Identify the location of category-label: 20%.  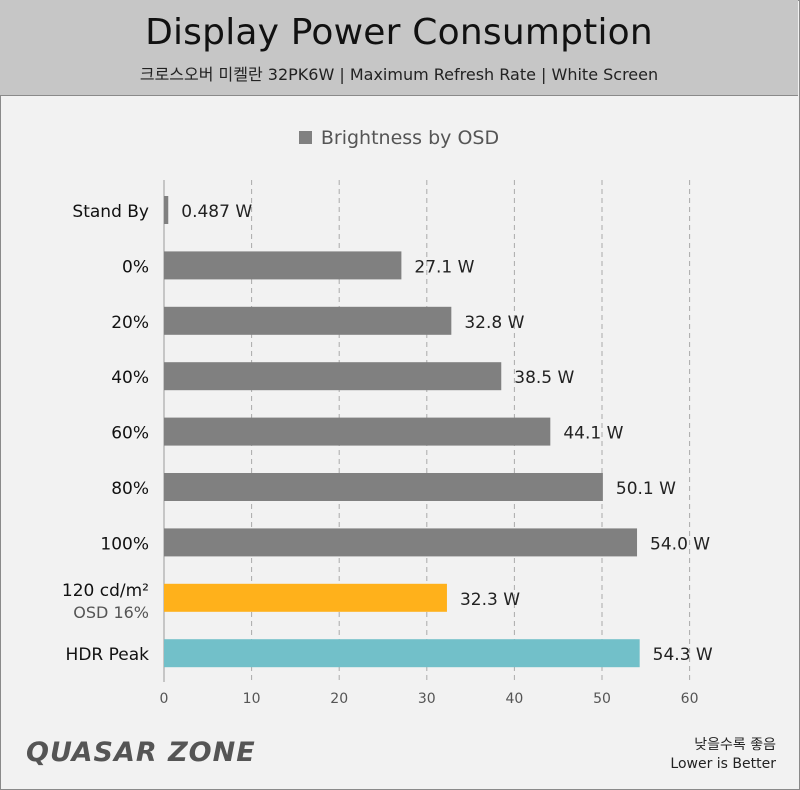
(130, 323).